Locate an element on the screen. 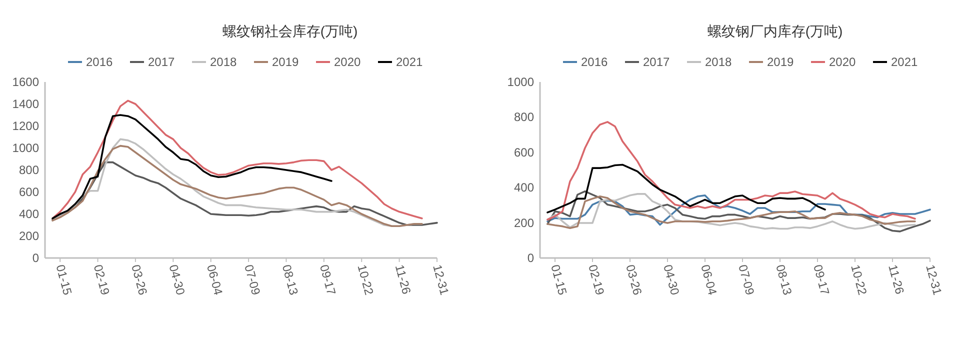 This screenshot has height=342, width=954. chart-title: 螺纹钢厂内库存(万吨) is located at coordinates (775, 31).